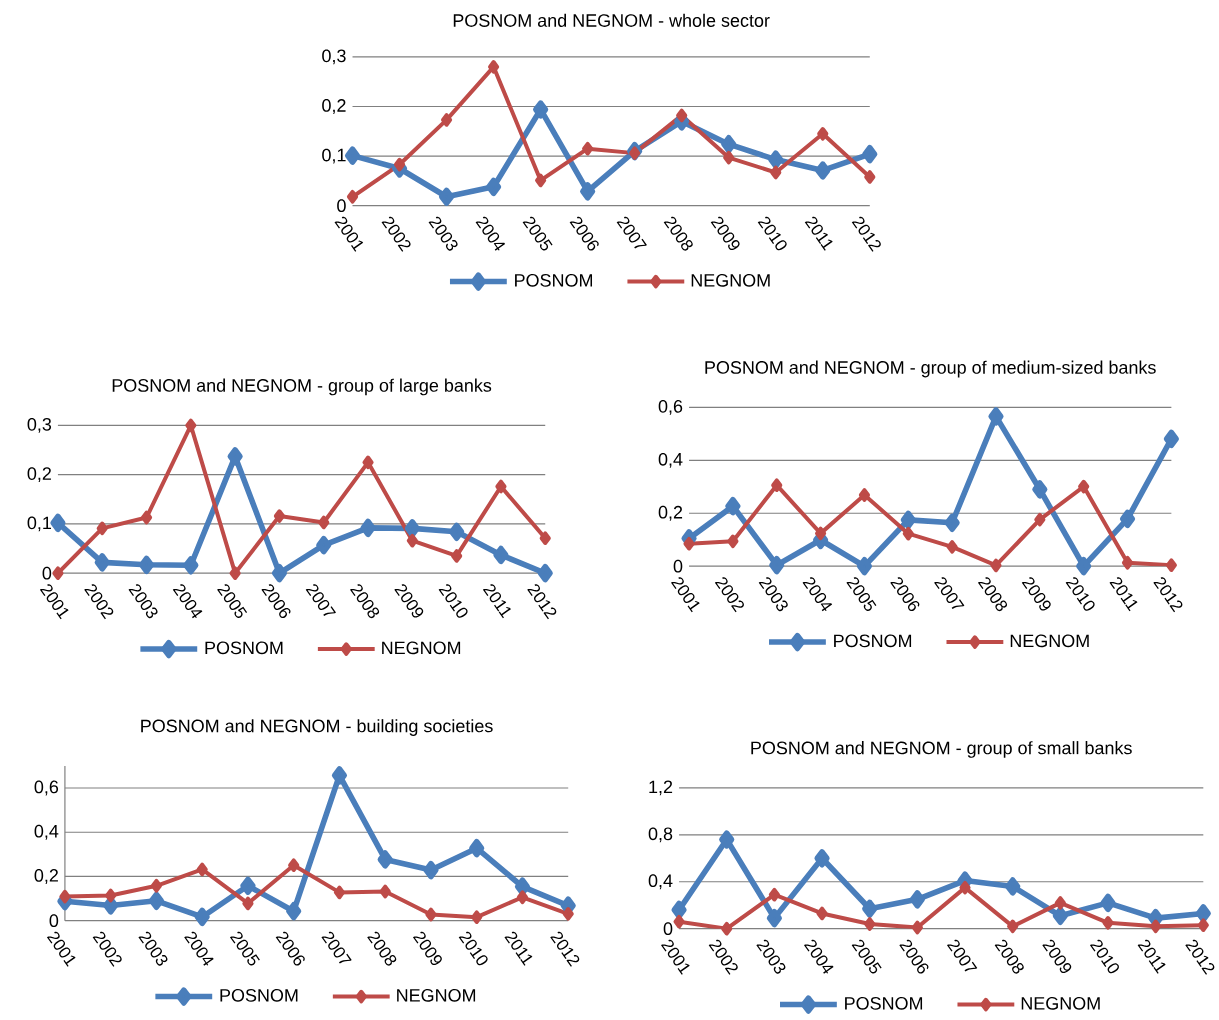 The width and height of the screenshot is (1219, 1020). Describe the element at coordinates (660, 835) in the screenshot. I see `y-tick-label: 0,8` at that location.